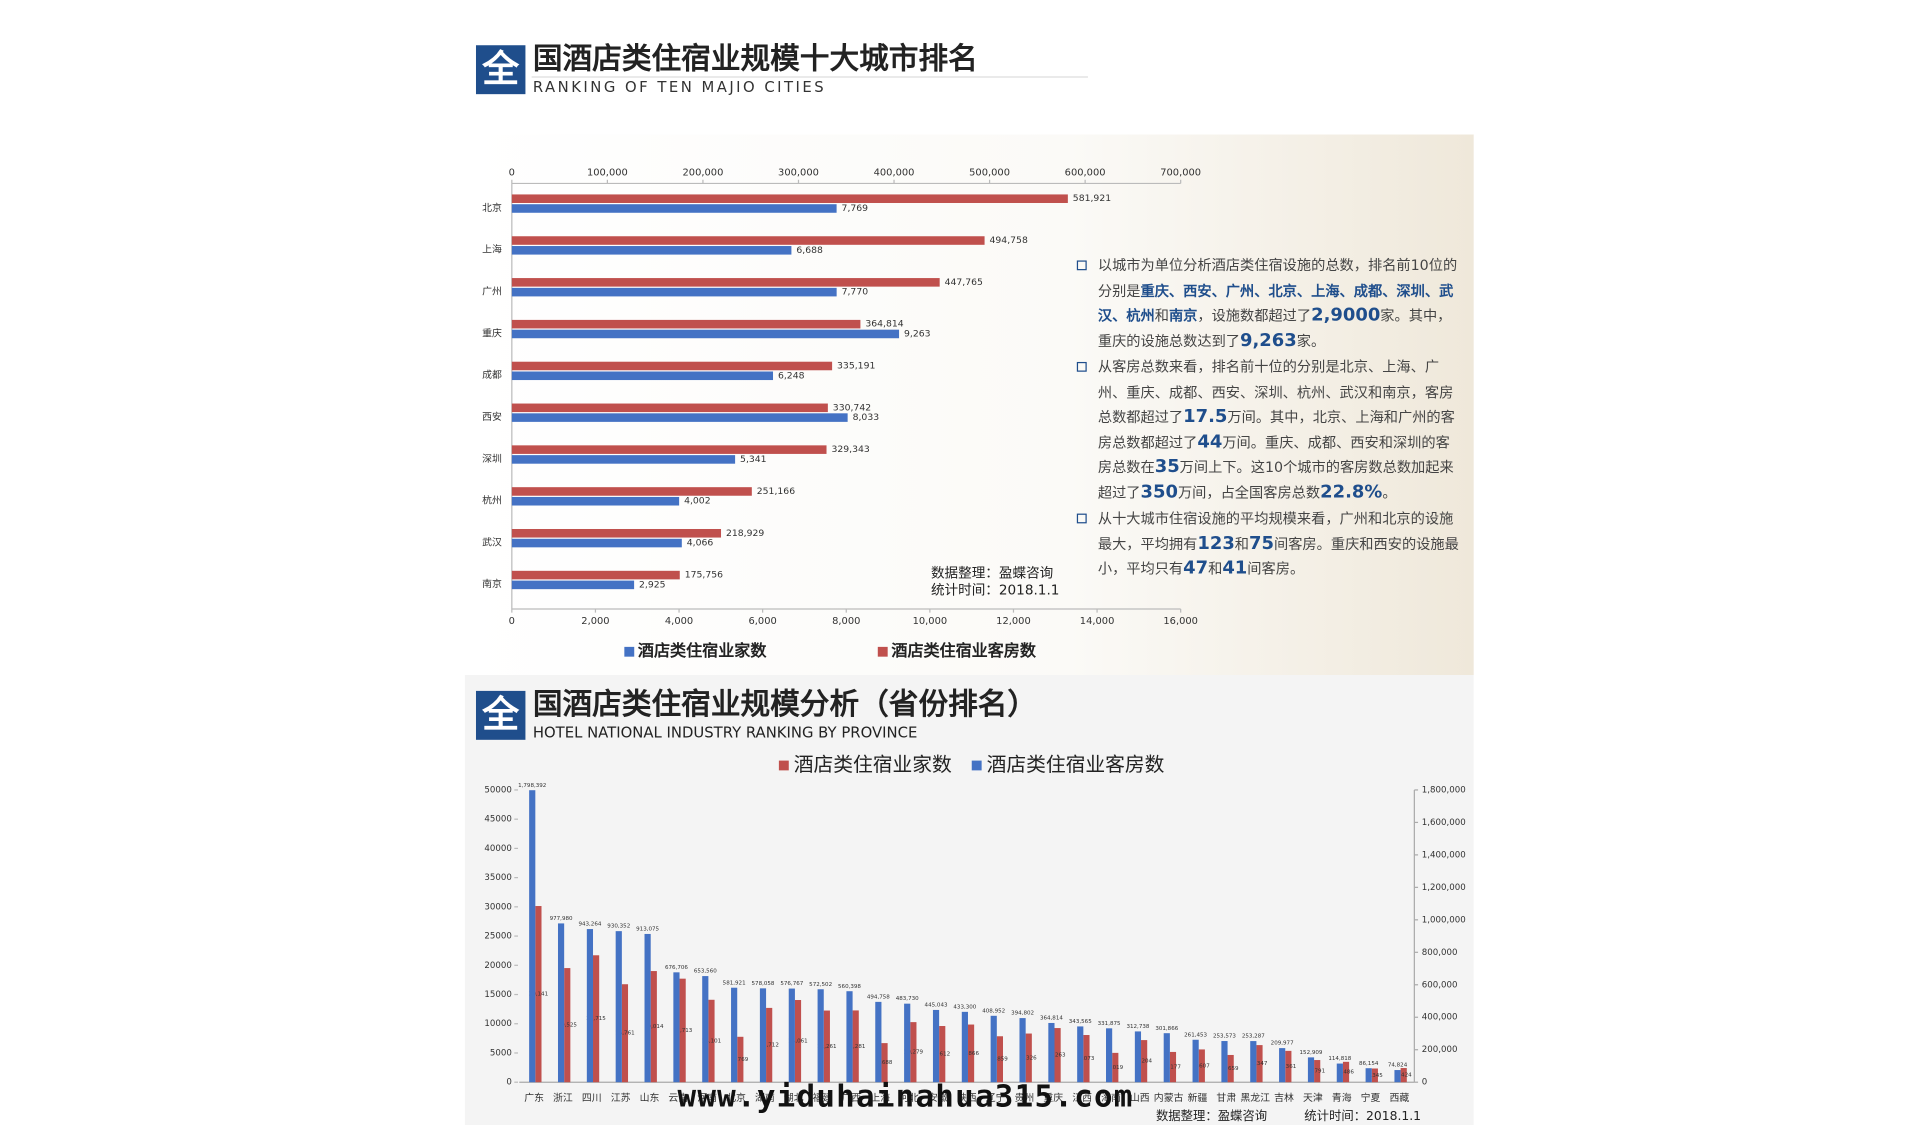 The width and height of the screenshot is (1920, 1125). I want to click on bullet, so click(1081, 265).